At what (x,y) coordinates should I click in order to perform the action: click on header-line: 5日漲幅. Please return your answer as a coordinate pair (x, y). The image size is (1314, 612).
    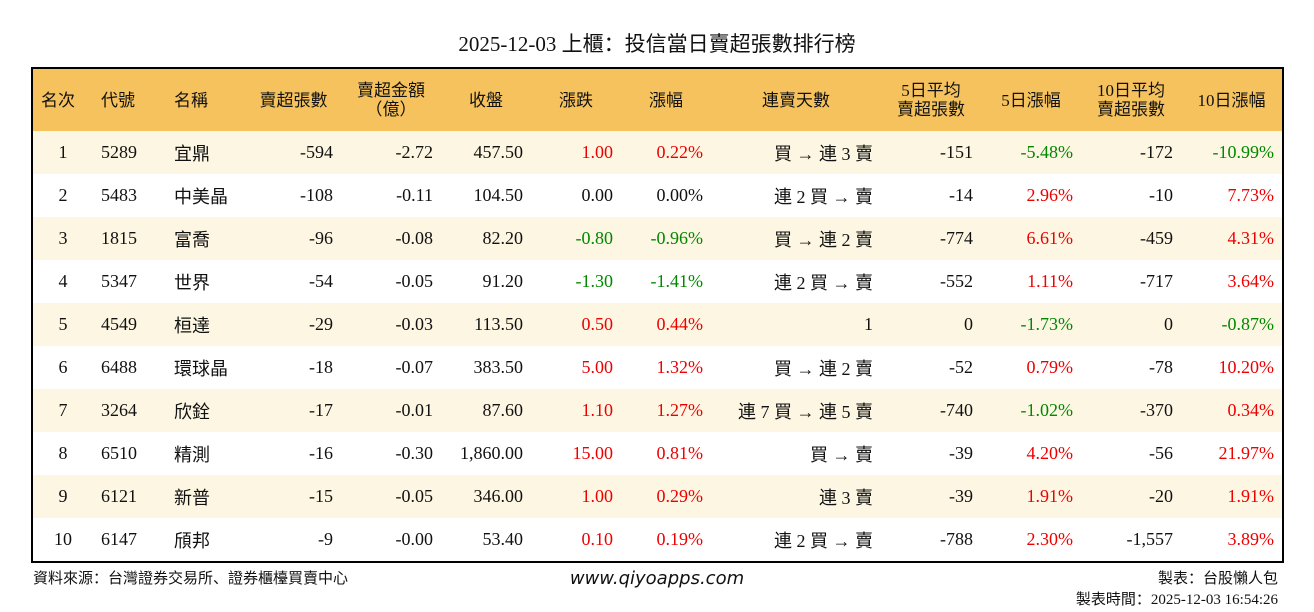
    Looking at the image, I should click on (1031, 100).